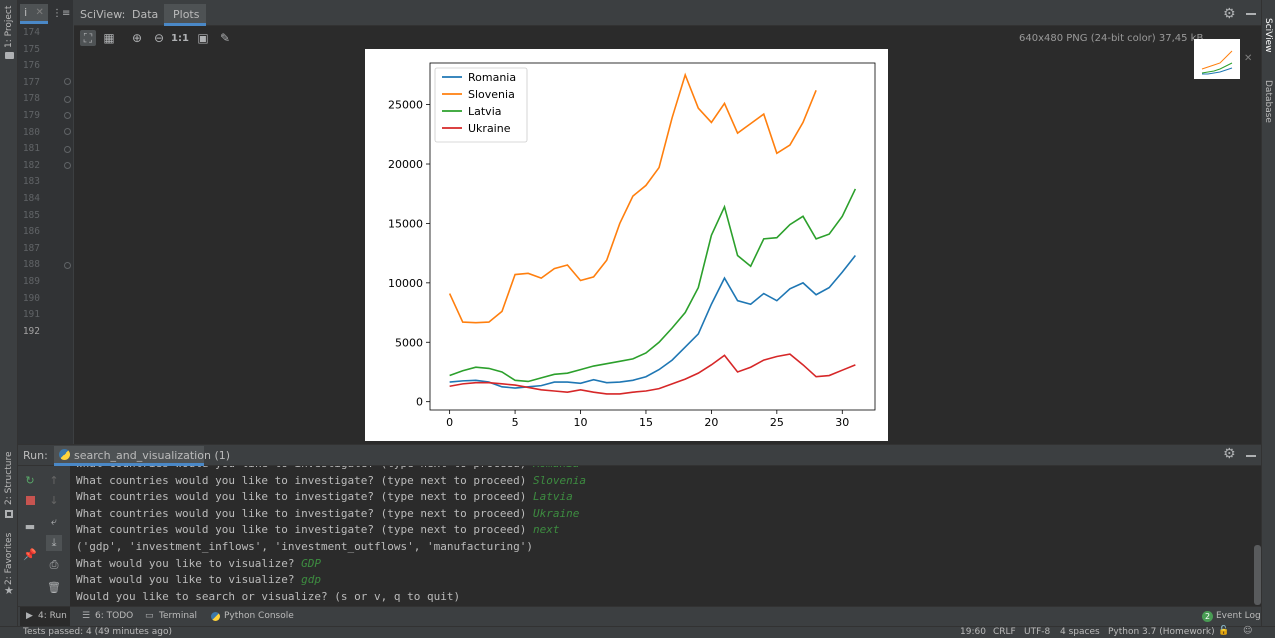 Image resolution: width=1275 pixels, height=638 pixels. What do you see at coordinates (39, 12) in the screenshot?
I see `close-icon: ✕` at bounding box center [39, 12].